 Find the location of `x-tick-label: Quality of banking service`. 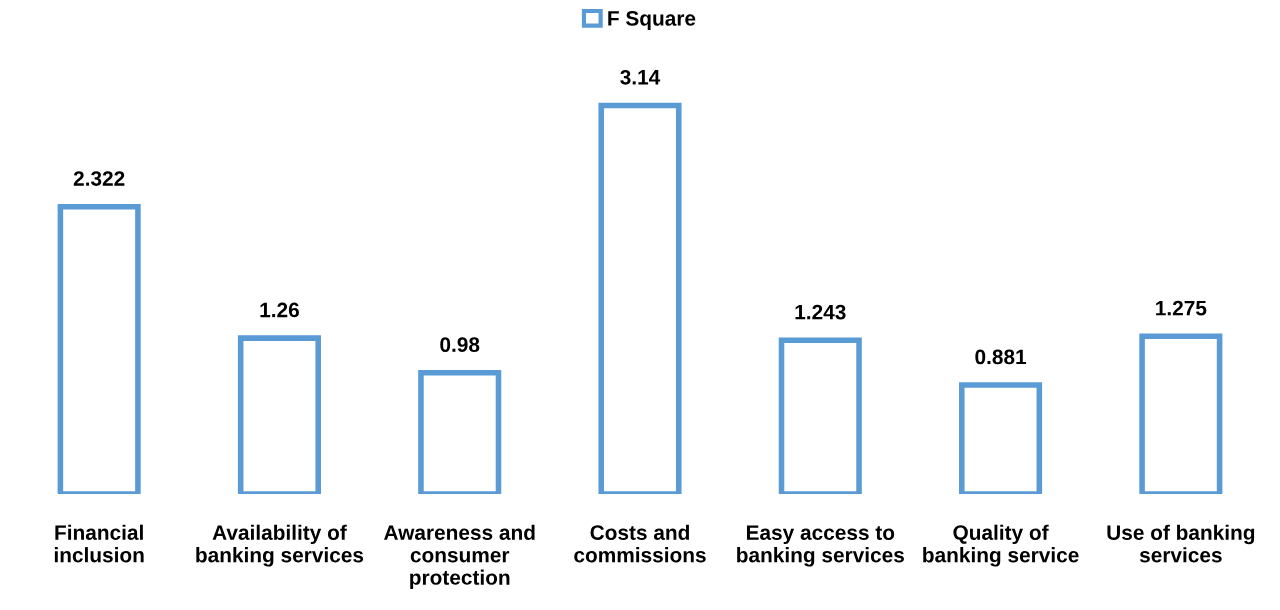

x-tick-label: Quality of banking service is located at coordinates (1001, 545).